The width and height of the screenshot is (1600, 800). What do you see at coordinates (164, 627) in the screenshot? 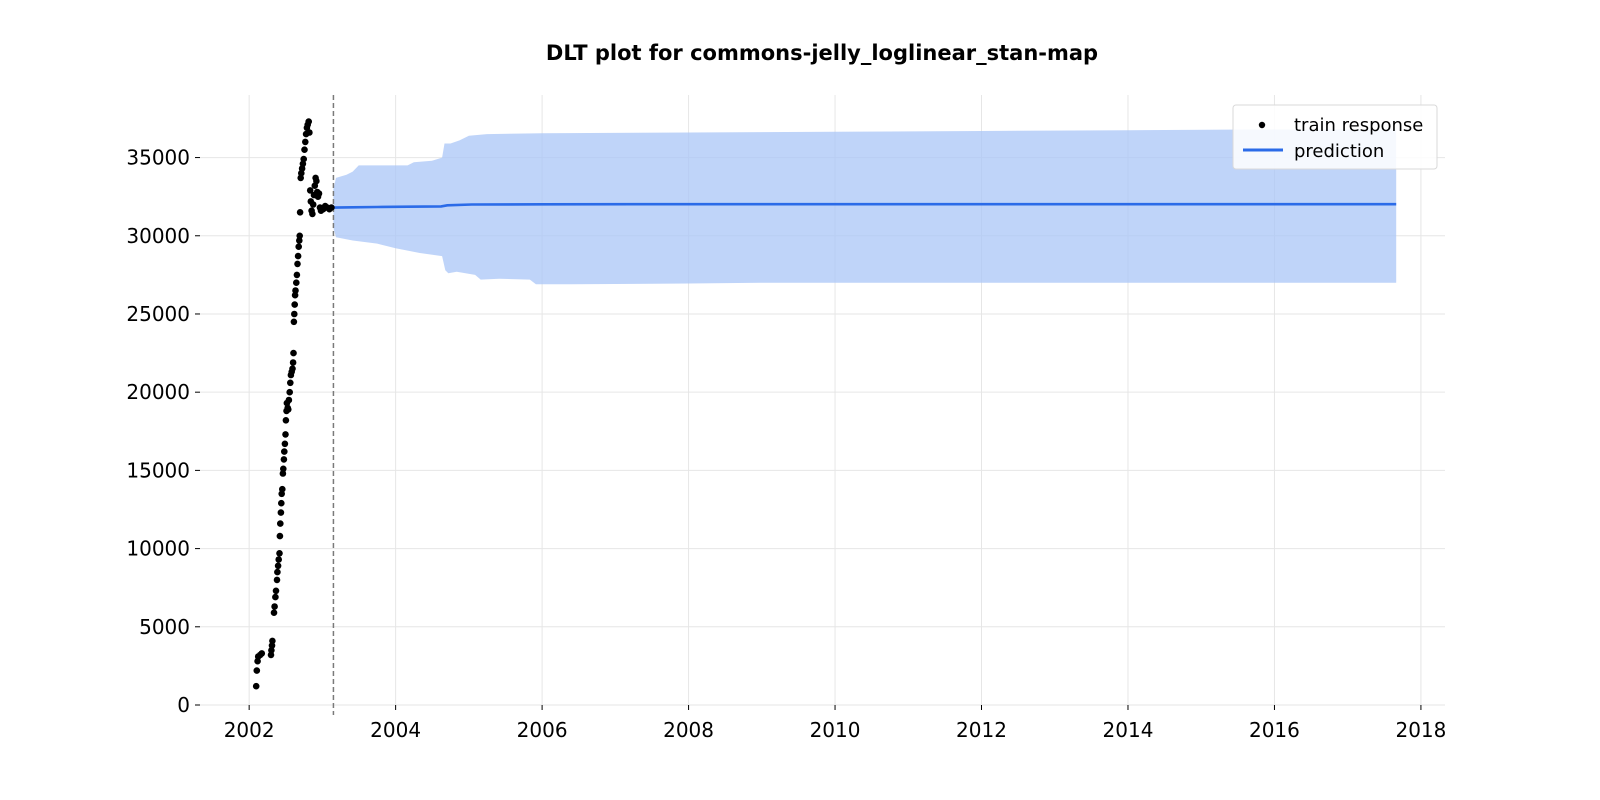
I see `y-tick-label: 5000` at bounding box center [164, 627].